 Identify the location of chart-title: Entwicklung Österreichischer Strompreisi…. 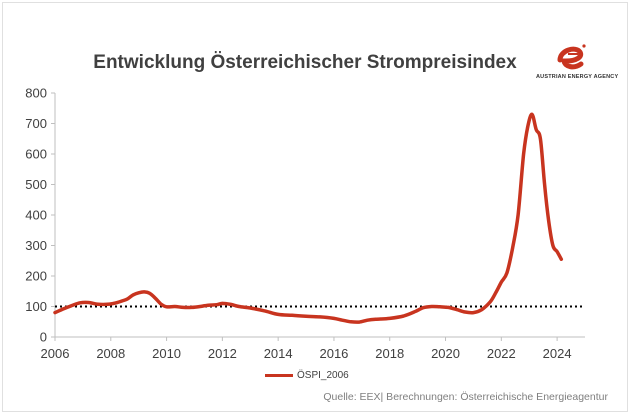
(305, 62).